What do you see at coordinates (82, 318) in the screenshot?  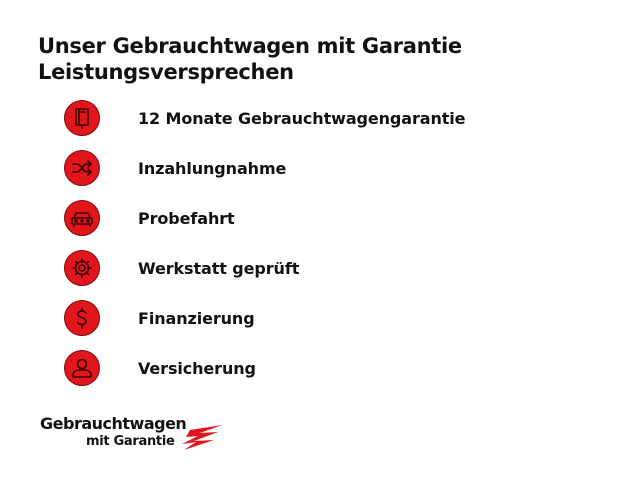 I see `dollar-icon` at bounding box center [82, 318].